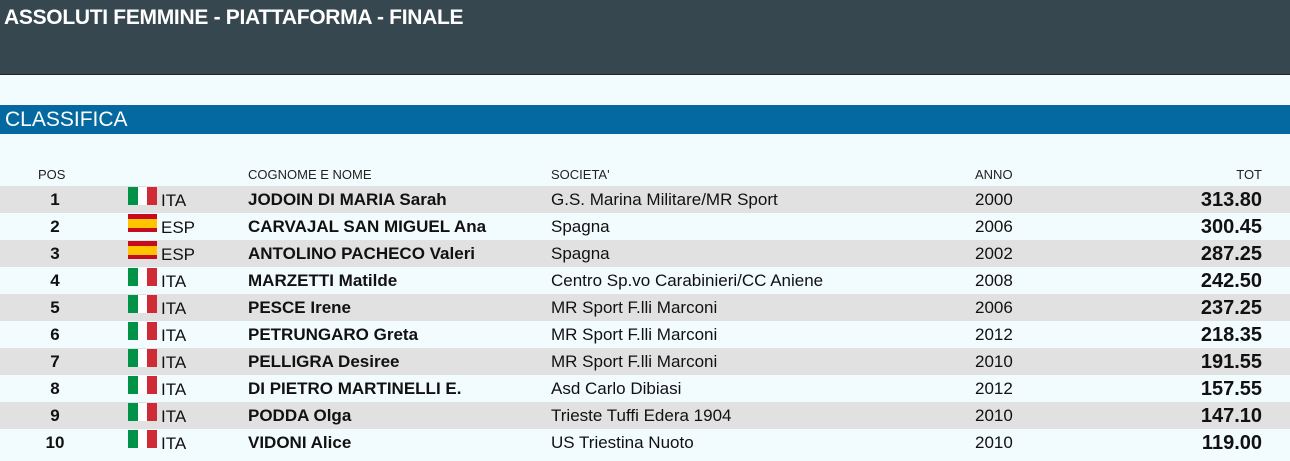 This screenshot has width=1290, height=461. What do you see at coordinates (1231, 227) in the screenshot?
I see `total-score: 300.45` at bounding box center [1231, 227].